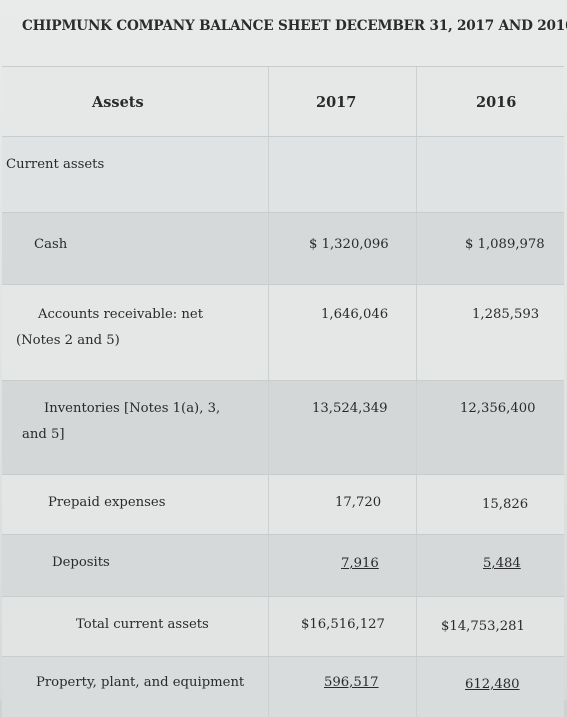 This screenshot has width=567, height=717. I want to click on row-label: Cash, so click(51, 244).